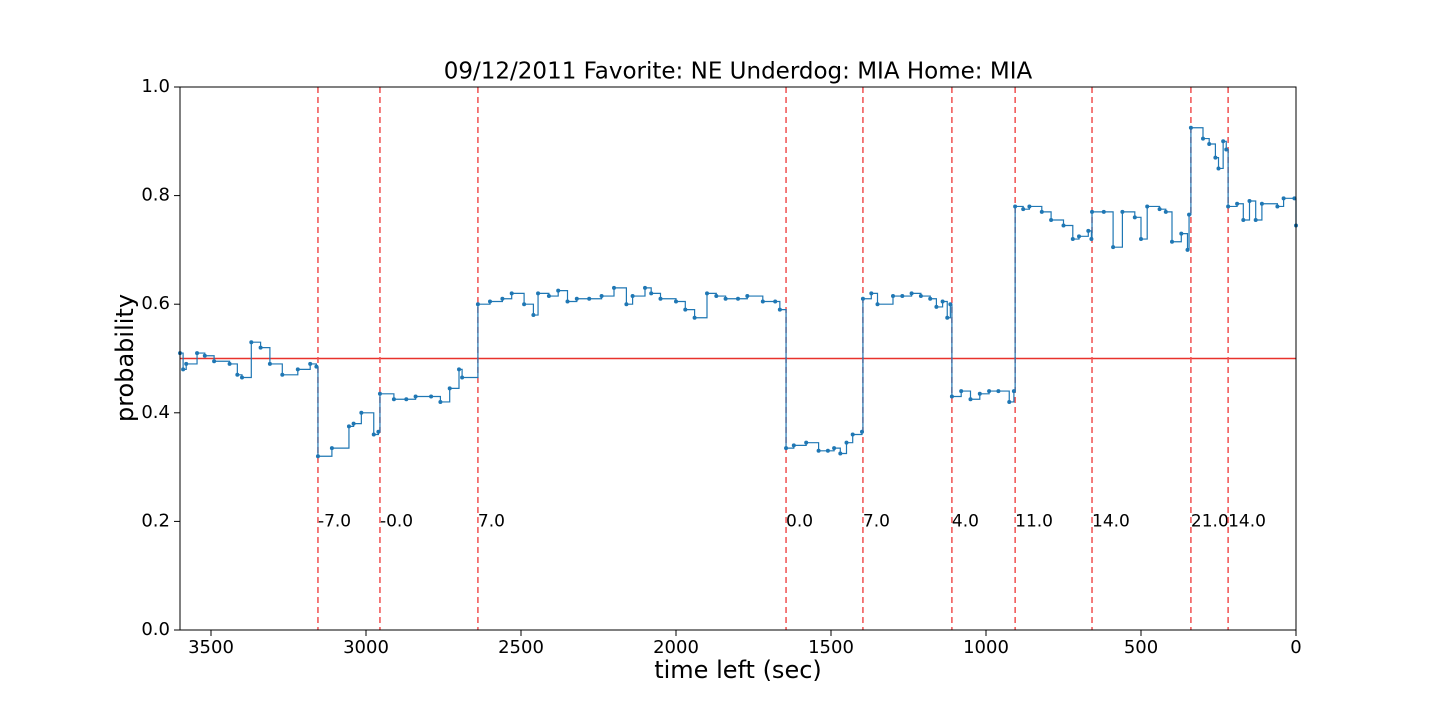 The height and width of the screenshot is (724, 1440). What do you see at coordinates (155, 195) in the screenshot?
I see `y-tick-label: 0.8` at bounding box center [155, 195].